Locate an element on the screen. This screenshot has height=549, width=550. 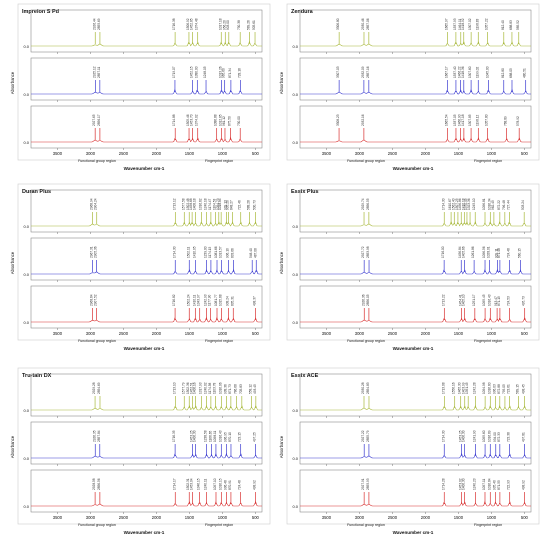
peak-label: 870.91 is located at coordinates (230, 485).